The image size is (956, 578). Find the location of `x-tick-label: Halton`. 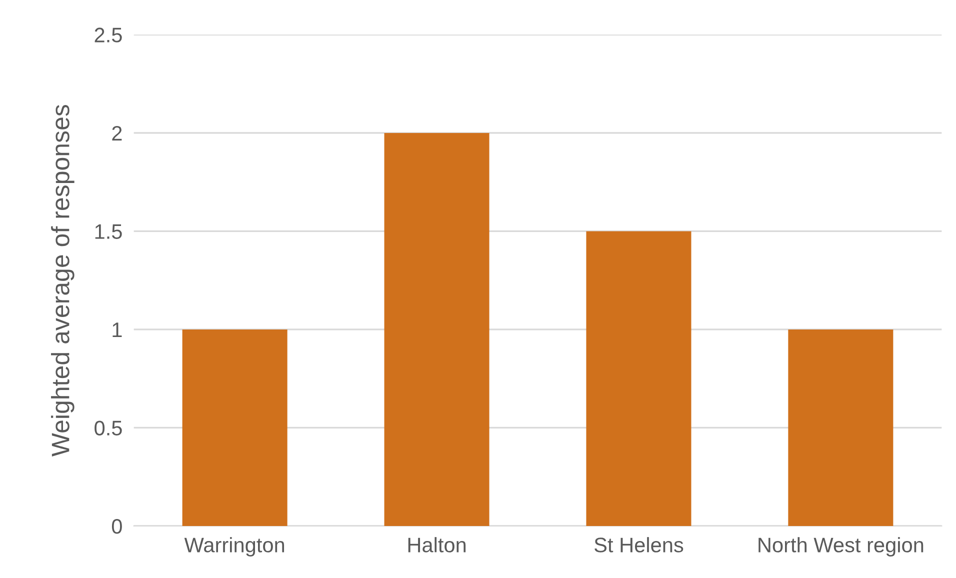

x-tick-label: Halton is located at coordinates (437, 544).